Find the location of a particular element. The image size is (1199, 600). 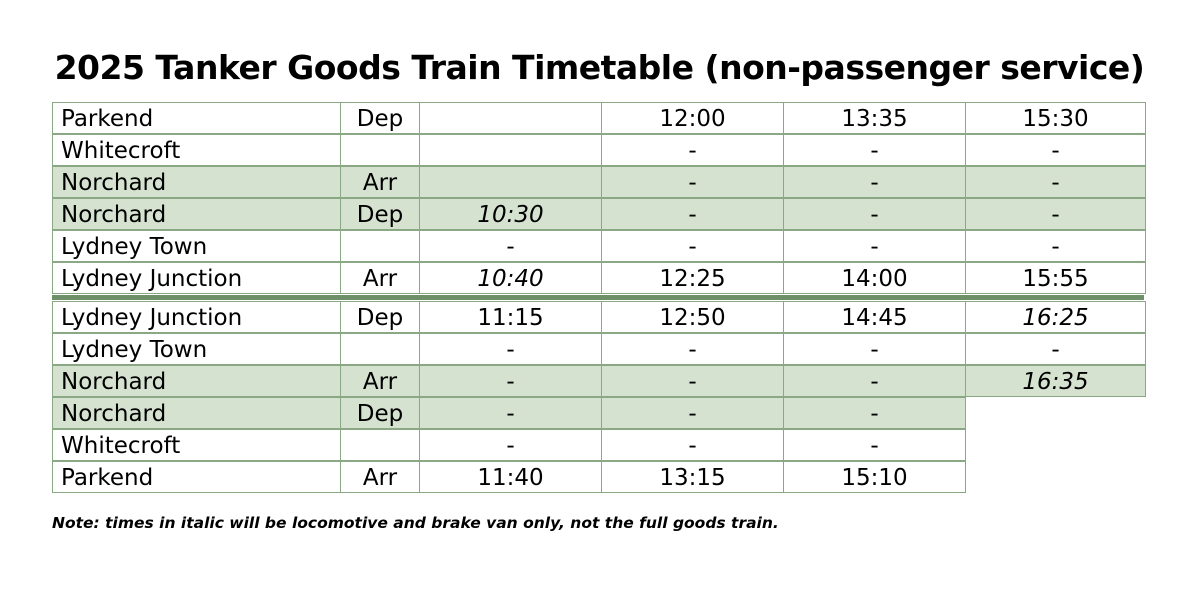

time-cell: 11:40 is located at coordinates (510, 477).